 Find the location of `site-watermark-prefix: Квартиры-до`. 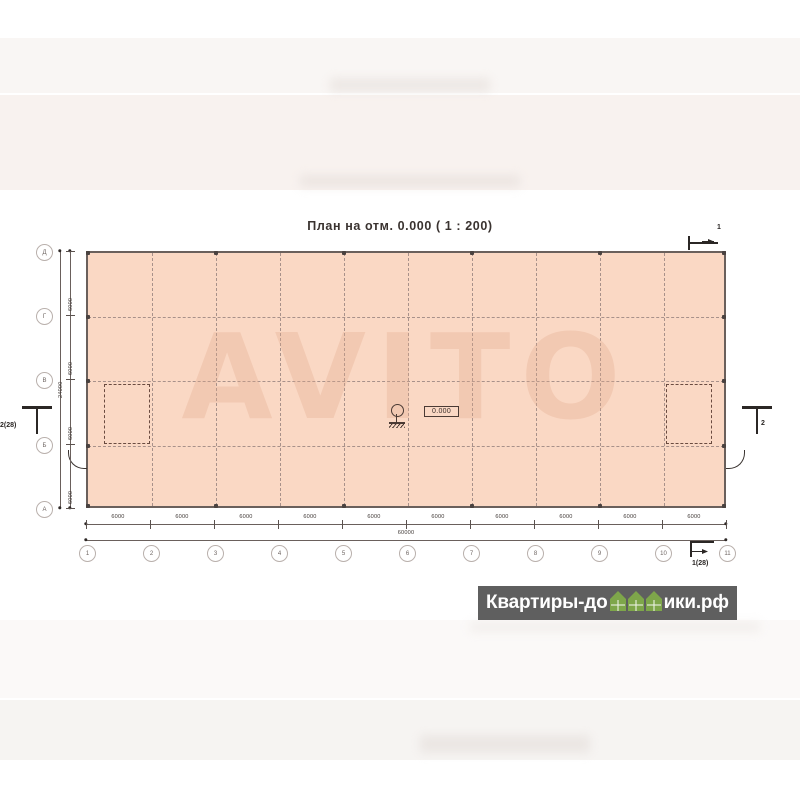

site-watermark-prefix: Квартиры-до is located at coordinates (547, 602).